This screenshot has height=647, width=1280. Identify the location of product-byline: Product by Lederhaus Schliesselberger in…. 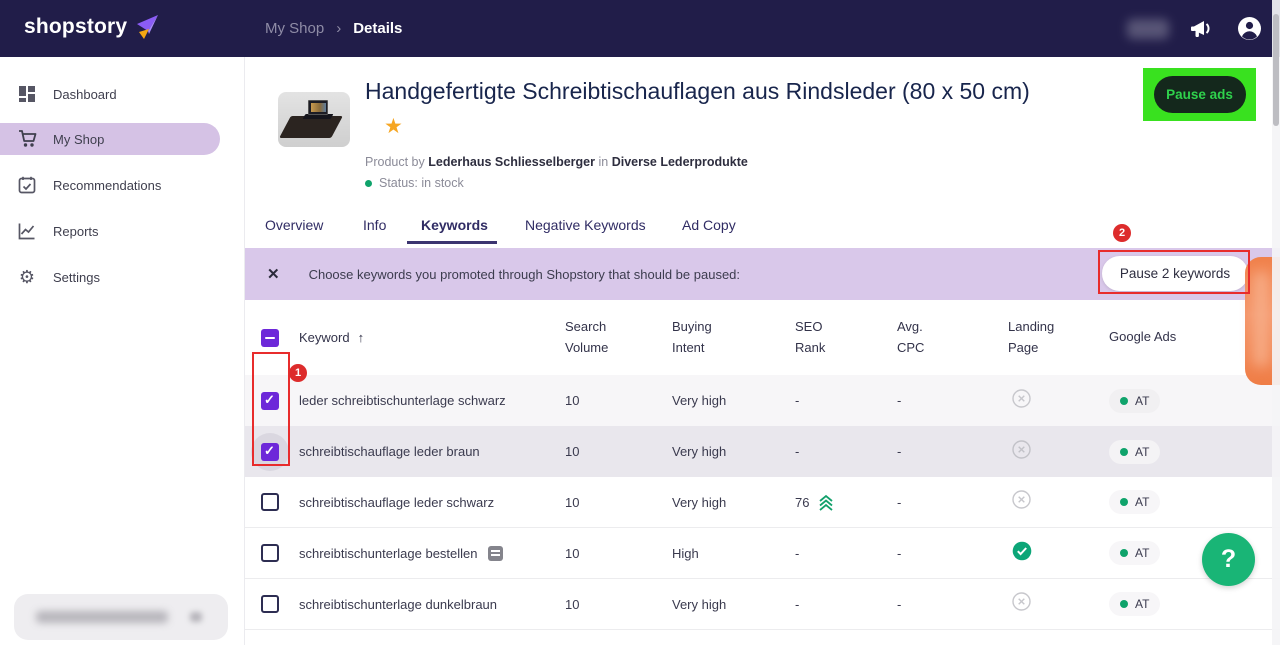
(556, 162).